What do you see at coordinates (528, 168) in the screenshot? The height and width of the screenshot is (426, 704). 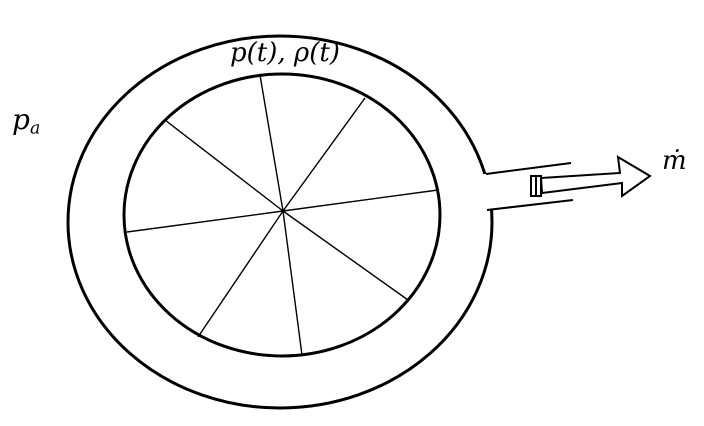 I see `outlet-pipe-top` at bounding box center [528, 168].